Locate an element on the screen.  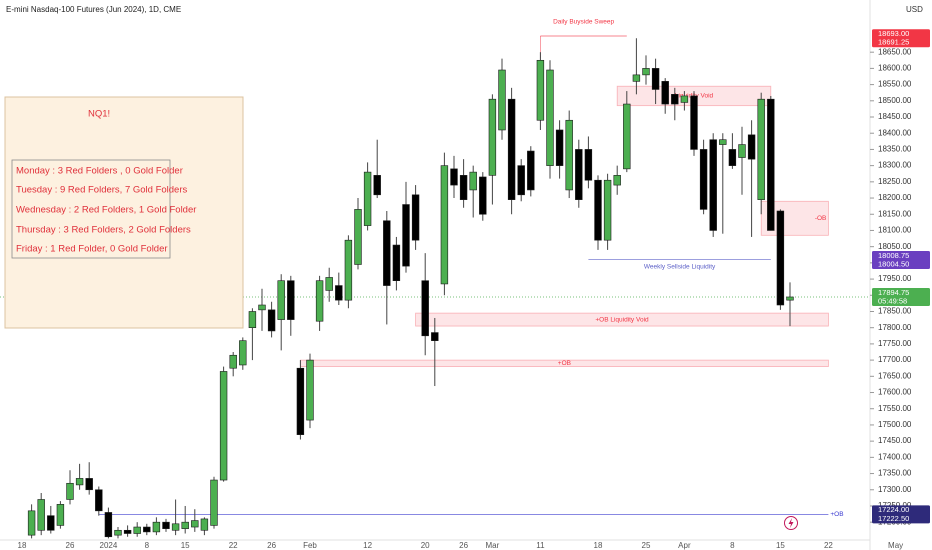
y-tick-label: 18650.00 is located at coordinates (895, 51).